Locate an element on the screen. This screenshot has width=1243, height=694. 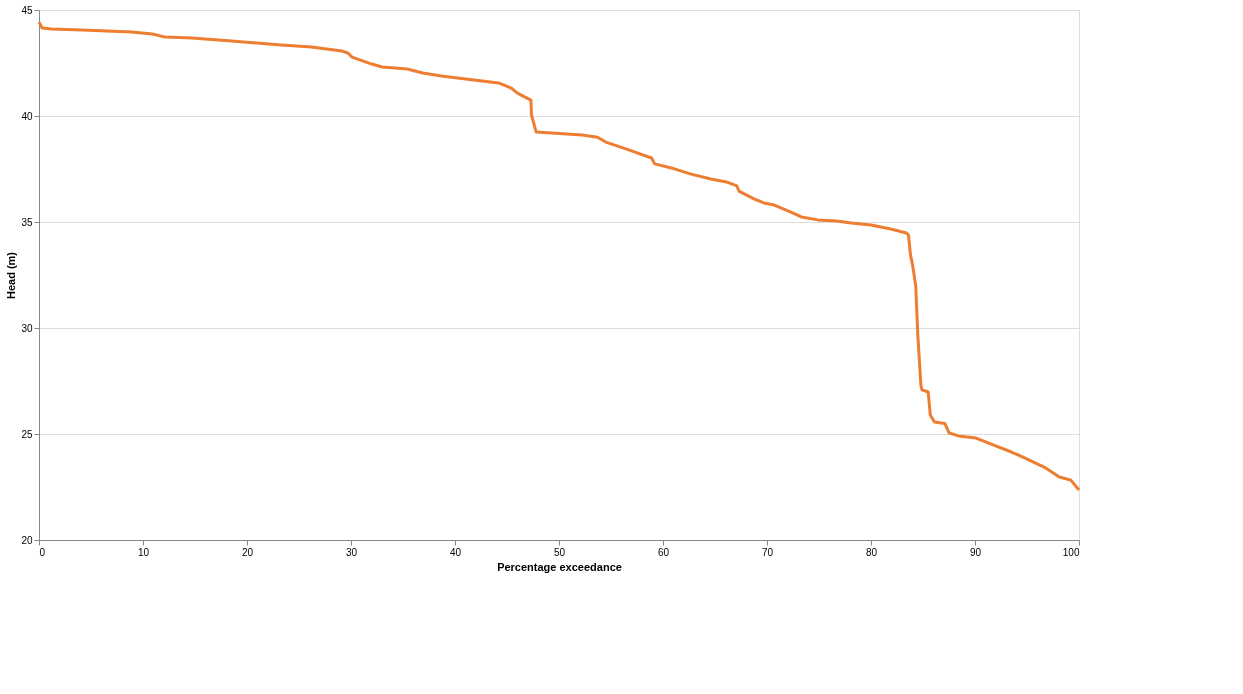
x-tick-label: 0 is located at coordinates (42, 552).